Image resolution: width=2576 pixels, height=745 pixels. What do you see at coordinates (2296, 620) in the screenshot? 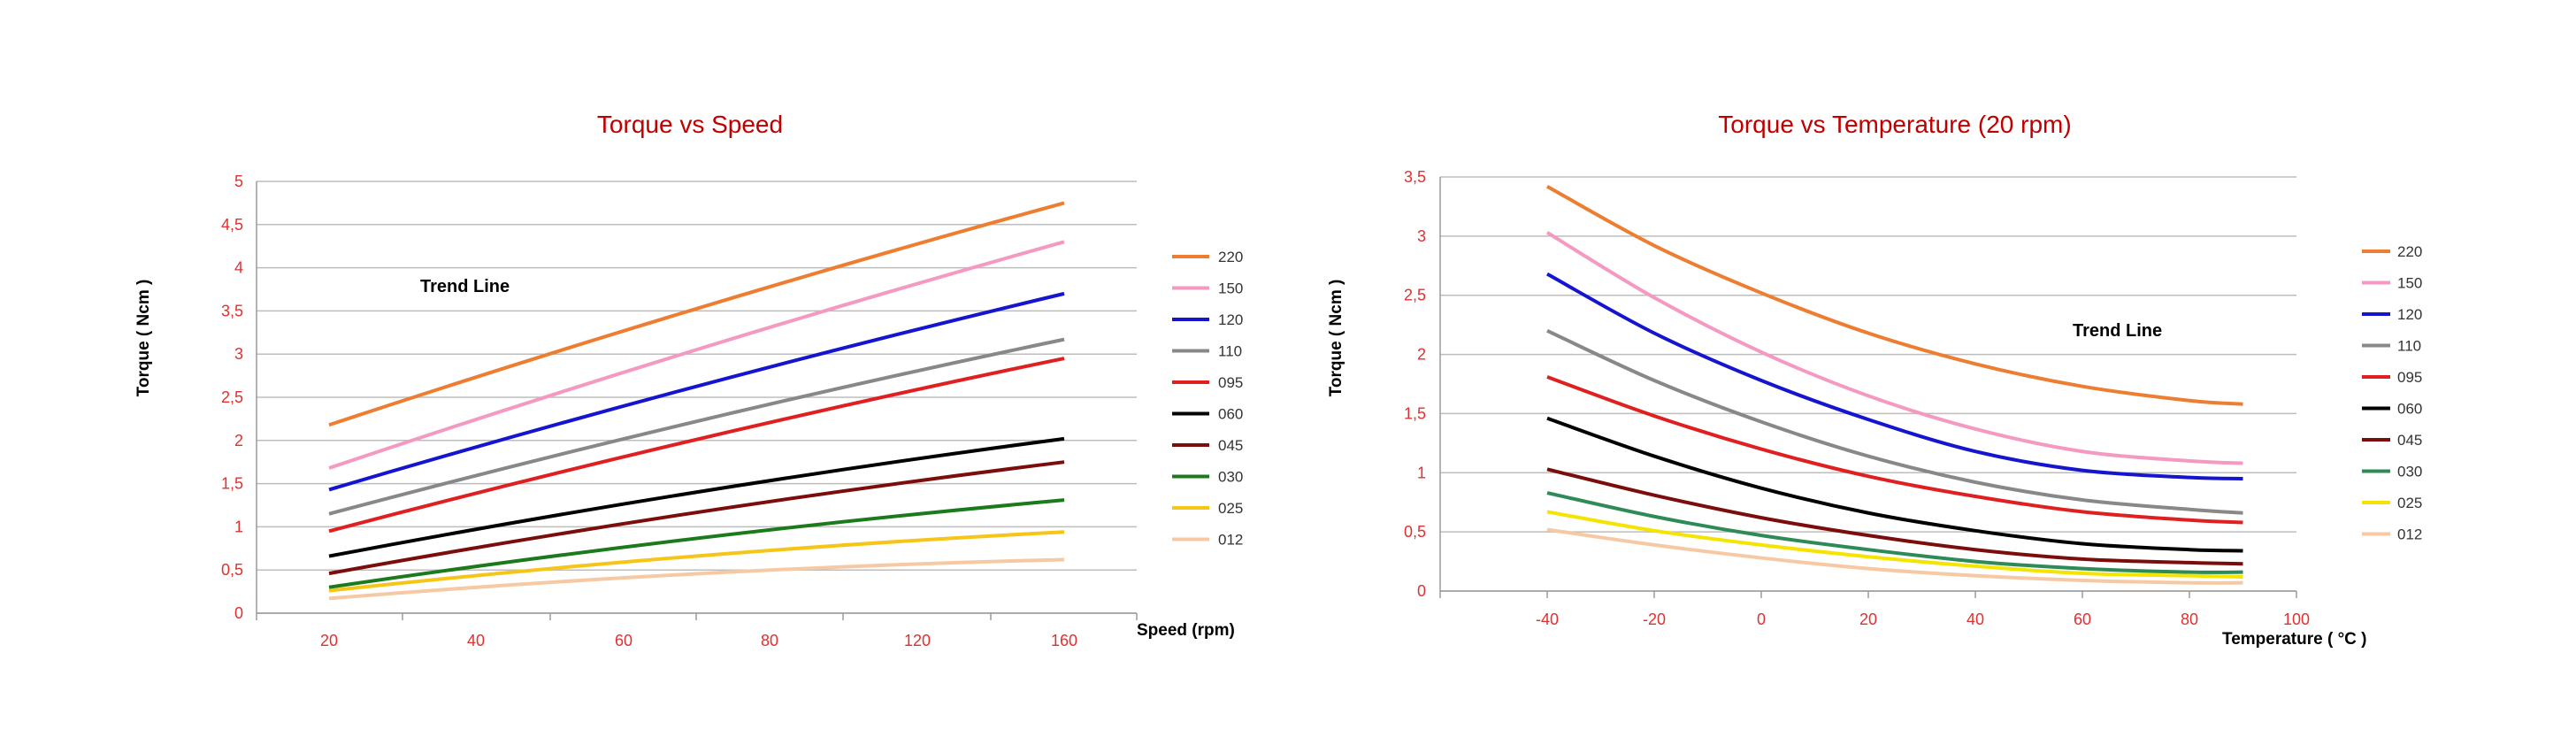
I see `x-tick-label: 100` at bounding box center [2296, 620].